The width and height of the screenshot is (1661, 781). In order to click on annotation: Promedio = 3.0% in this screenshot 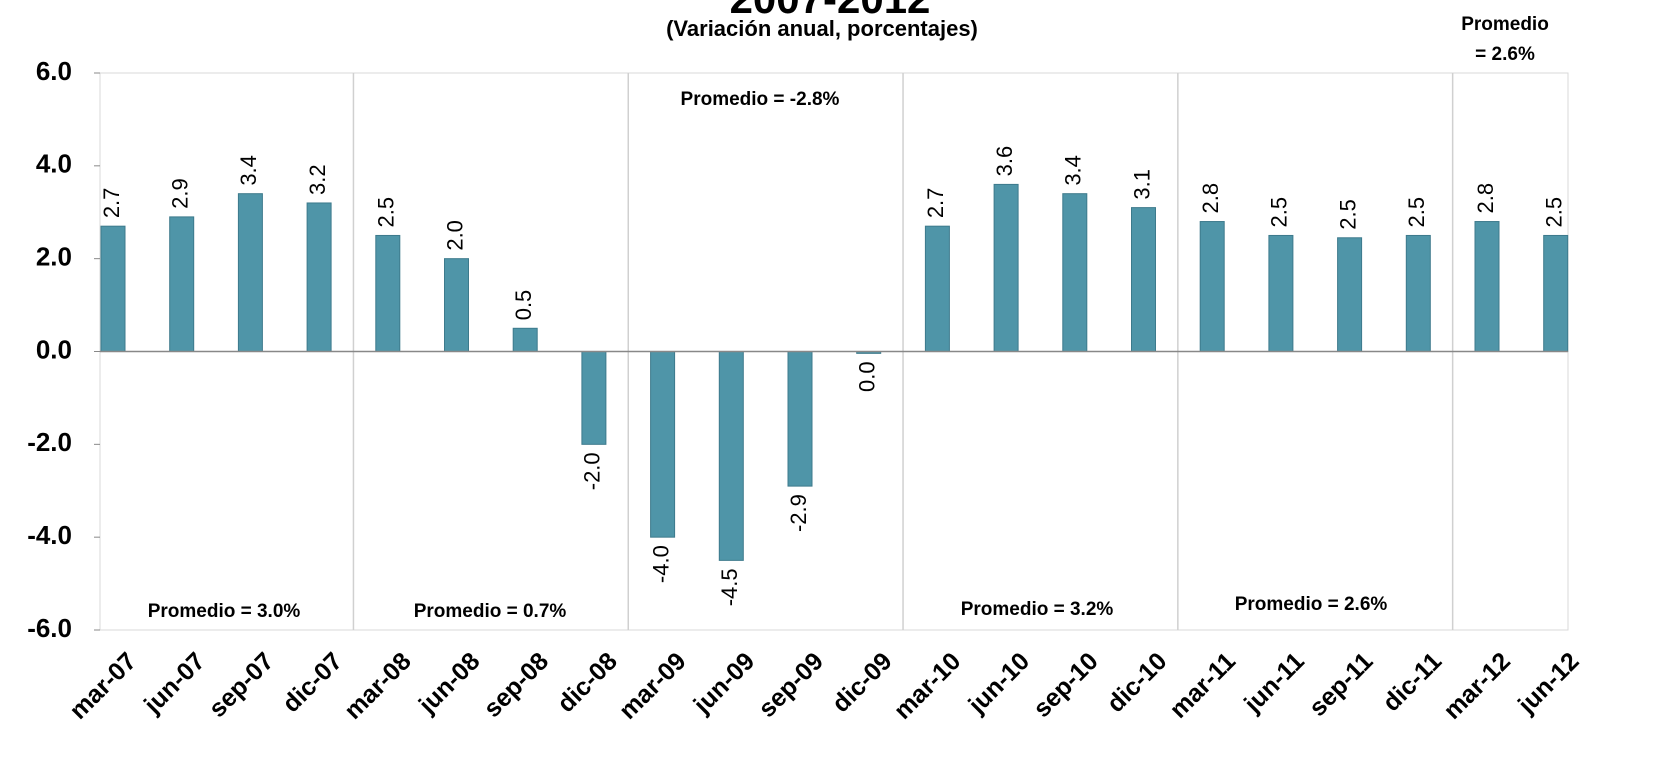, I will do `click(224, 611)`.